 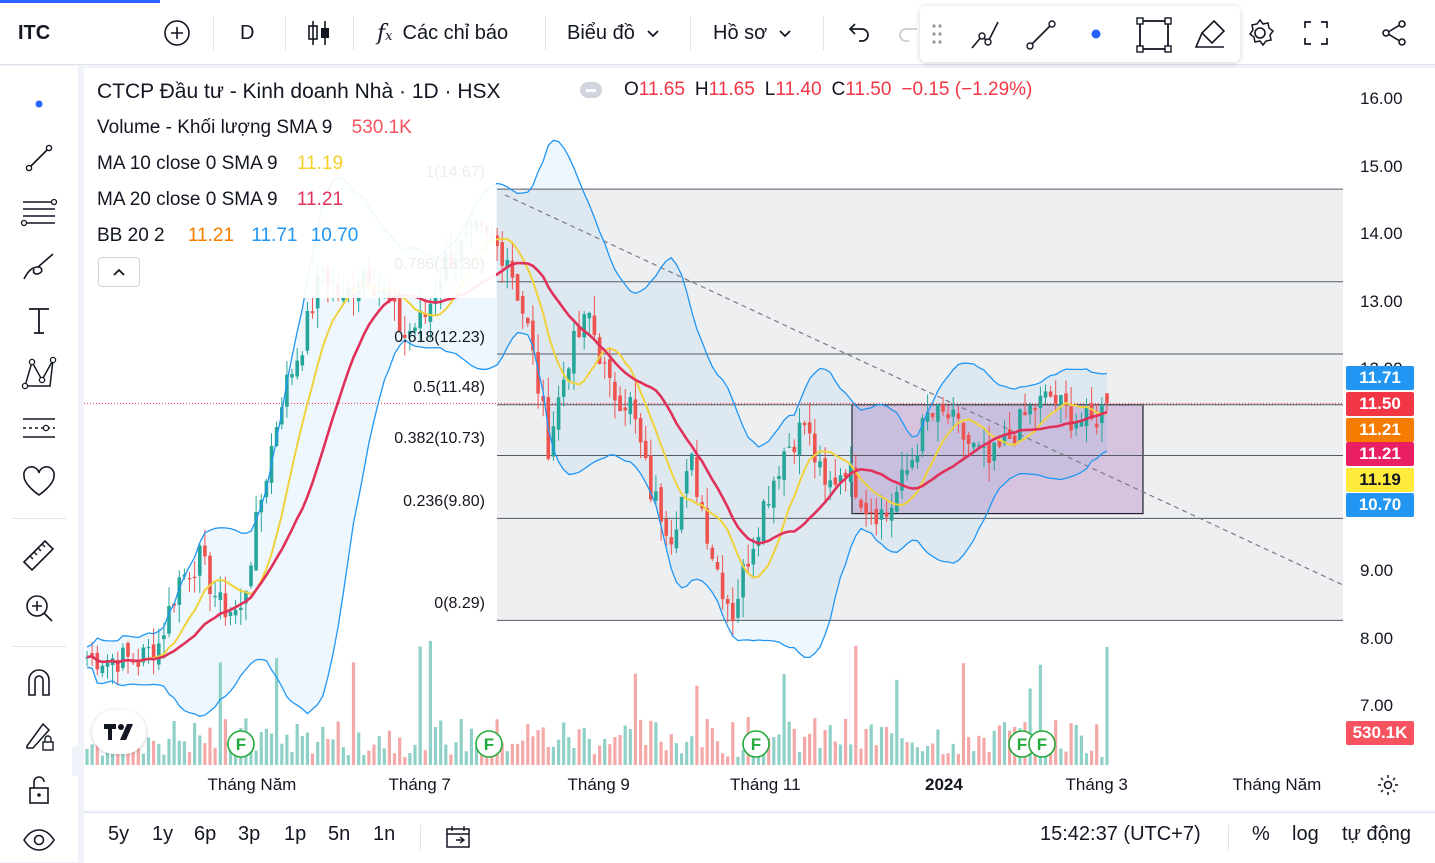 I want to click on legend-toggle-pill, so click(x=591, y=90).